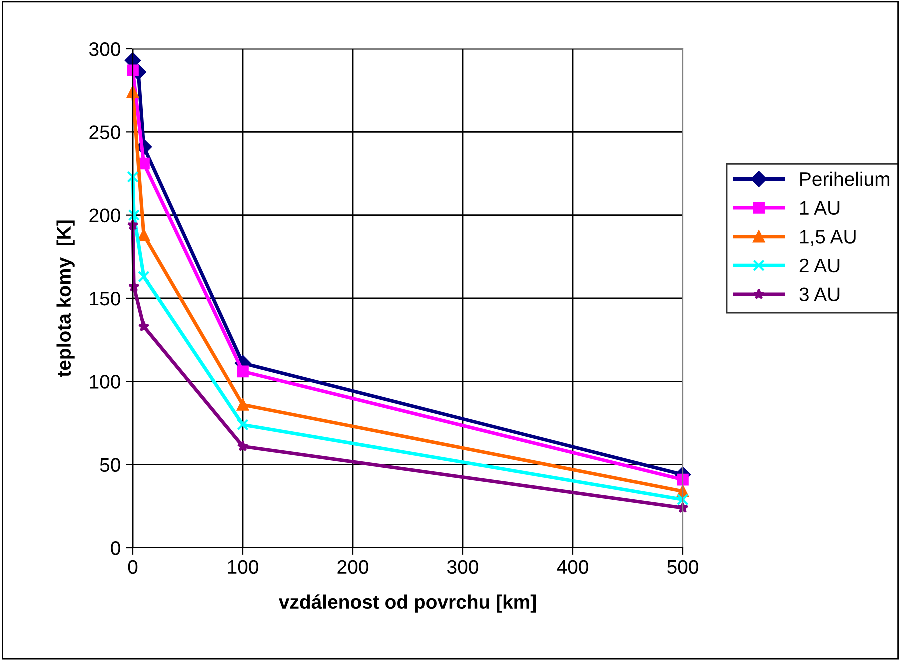 This screenshot has height=661, width=901. I want to click on y-tick-label: 200, so click(105, 215).